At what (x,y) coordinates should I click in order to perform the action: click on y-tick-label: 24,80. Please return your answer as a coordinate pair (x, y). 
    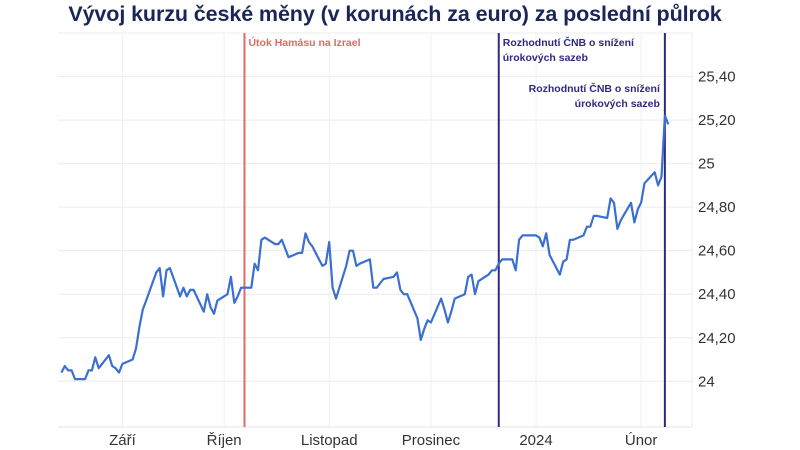
    Looking at the image, I should click on (717, 207).